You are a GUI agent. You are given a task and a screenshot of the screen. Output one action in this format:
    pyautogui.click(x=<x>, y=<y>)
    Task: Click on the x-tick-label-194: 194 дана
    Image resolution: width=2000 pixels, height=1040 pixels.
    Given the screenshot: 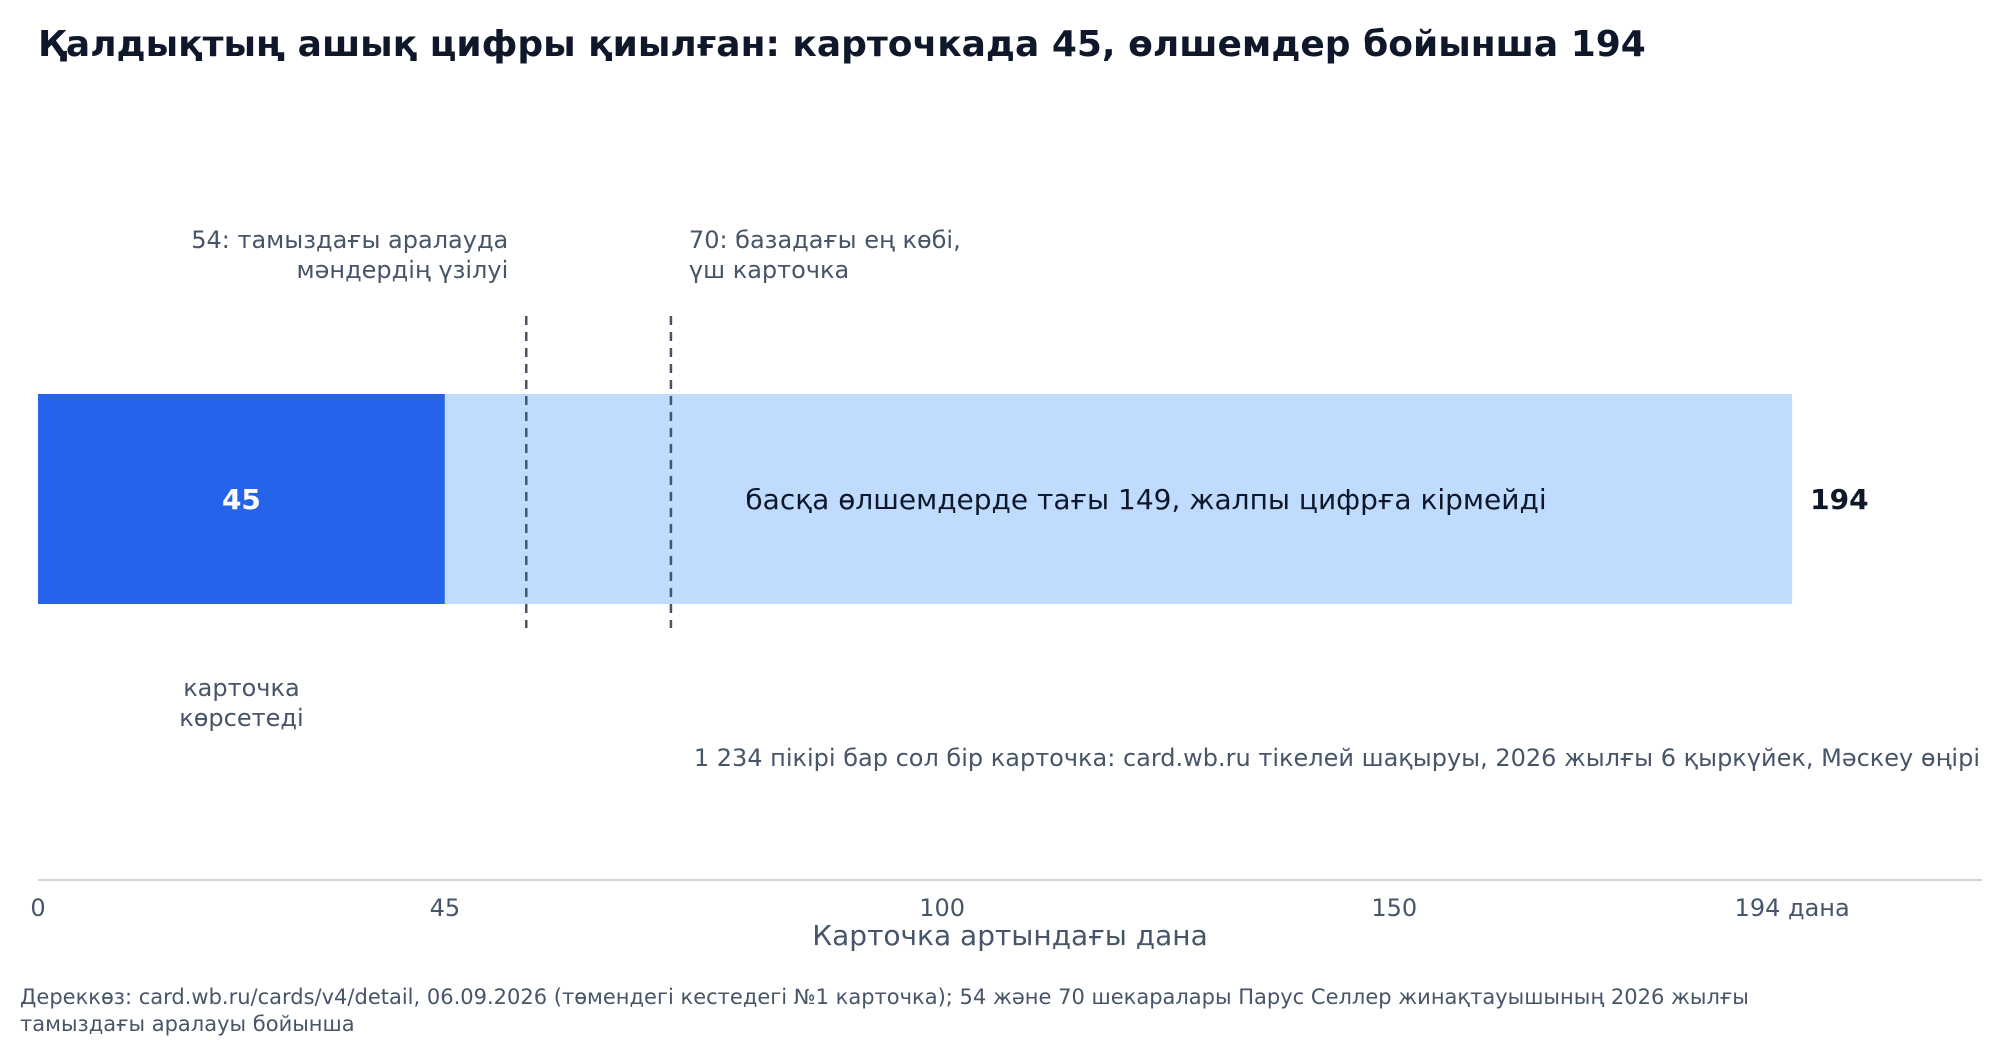 What is the action you would take?
    pyautogui.click(x=1792, y=908)
    